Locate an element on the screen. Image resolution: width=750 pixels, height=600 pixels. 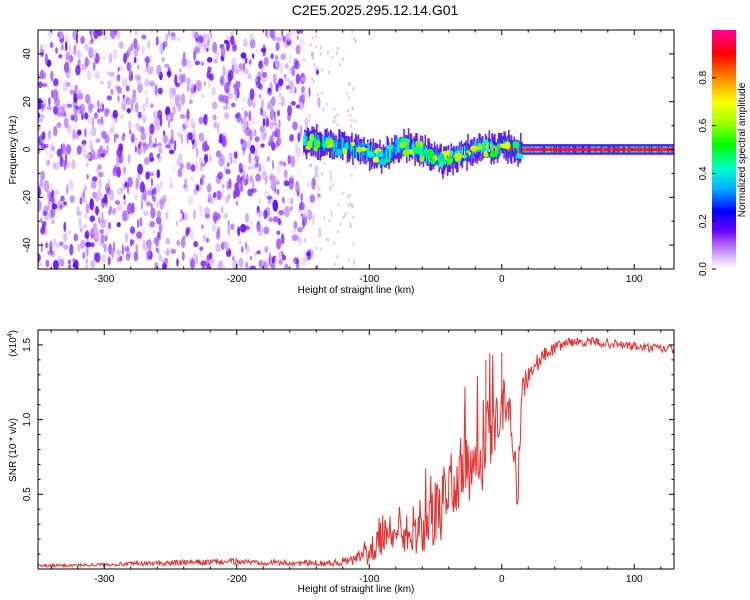
snr-x-tick-label: 0 is located at coordinates (502, 579).